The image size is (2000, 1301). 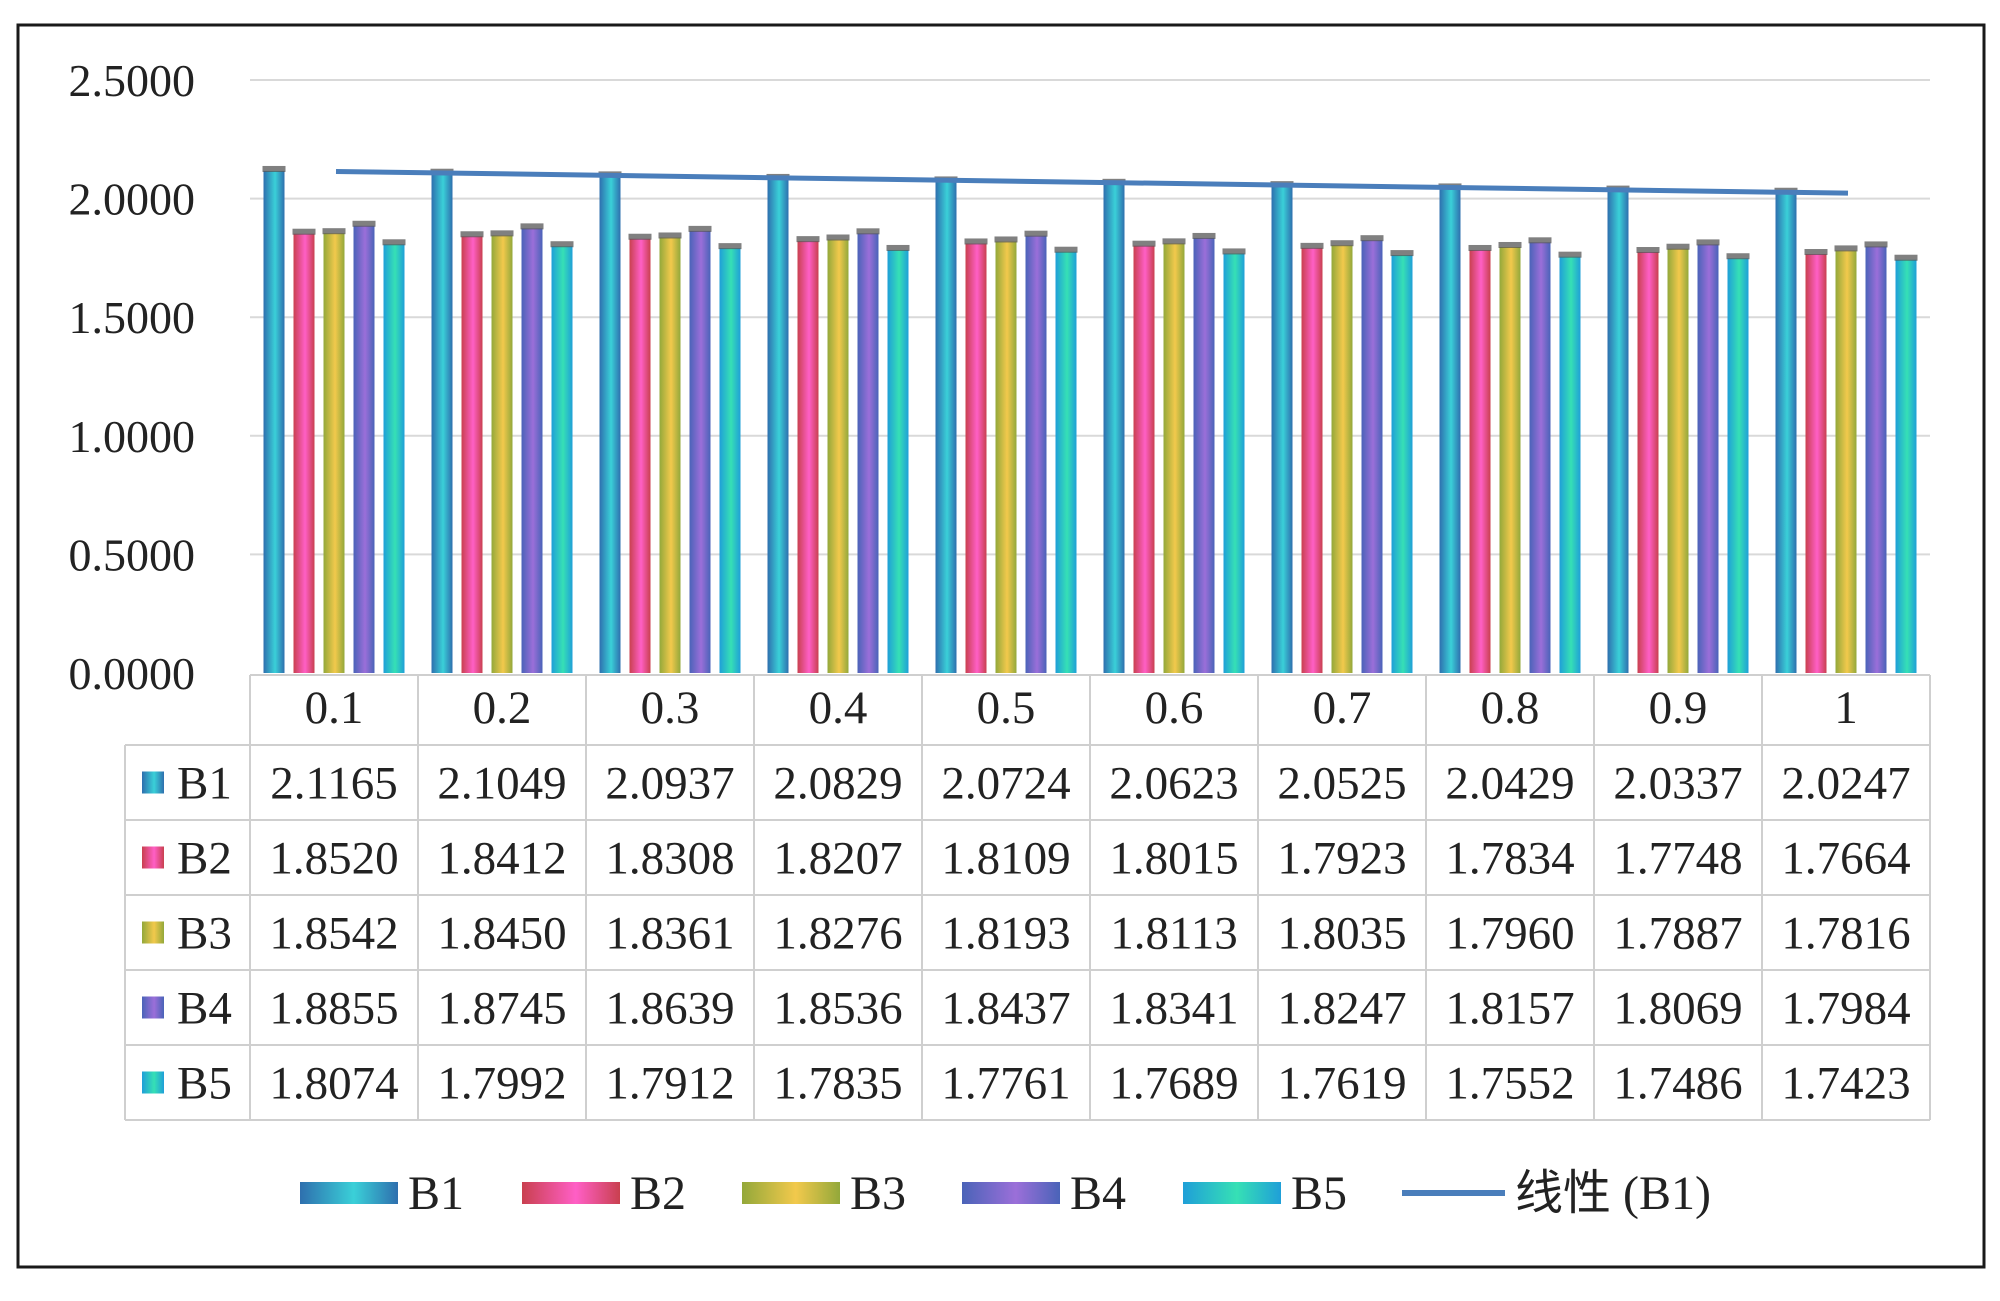 What do you see at coordinates (153, 1007) in the screenshot?
I see `table-swatch-b4` at bounding box center [153, 1007].